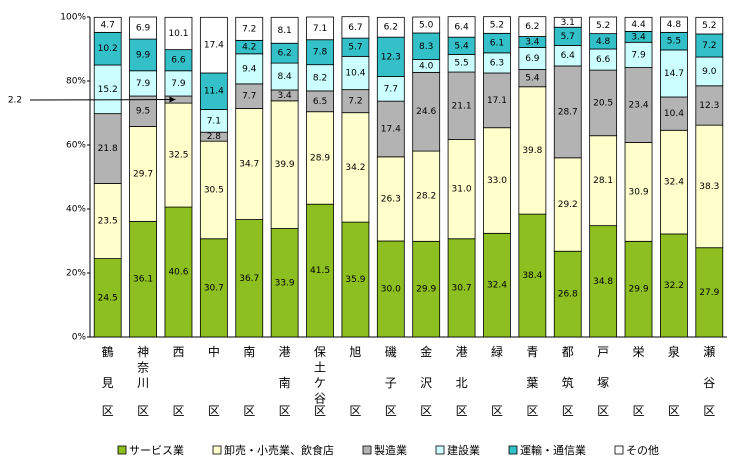 This screenshot has height=472, width=749. I want to click on x-tick-label: 都筑区, so click(568, 381).